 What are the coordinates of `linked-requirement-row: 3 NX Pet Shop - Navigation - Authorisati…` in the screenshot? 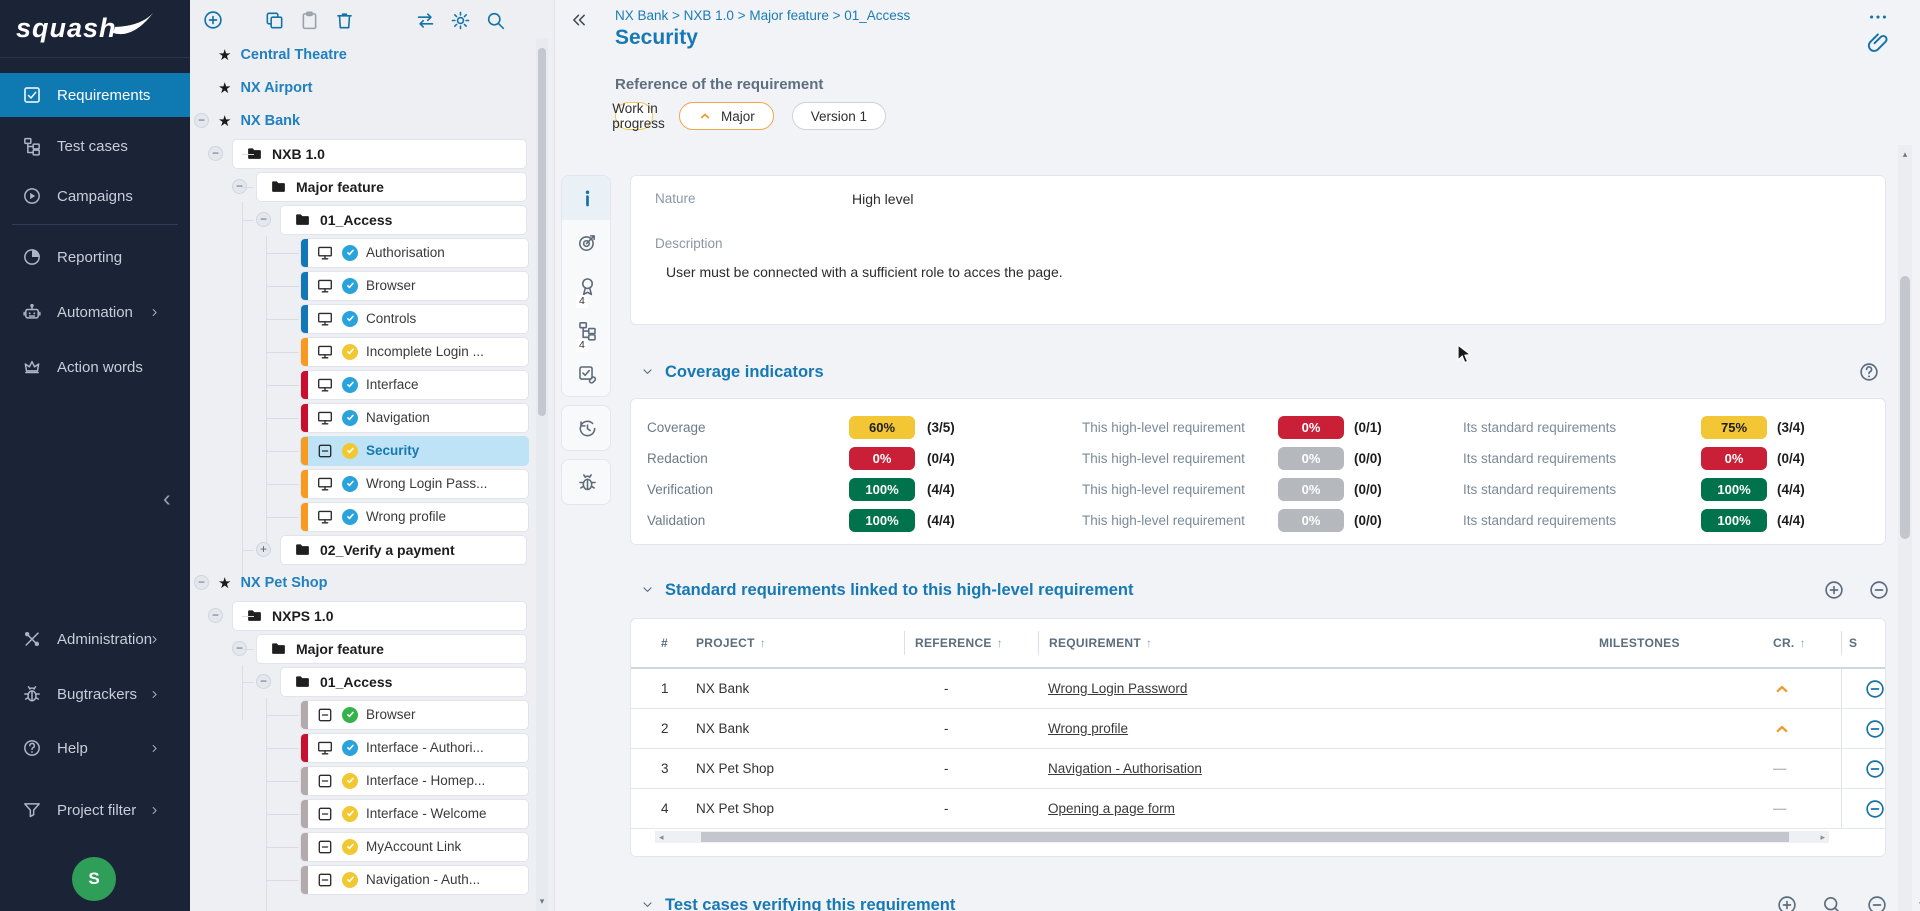 It's located at (1258, 769).